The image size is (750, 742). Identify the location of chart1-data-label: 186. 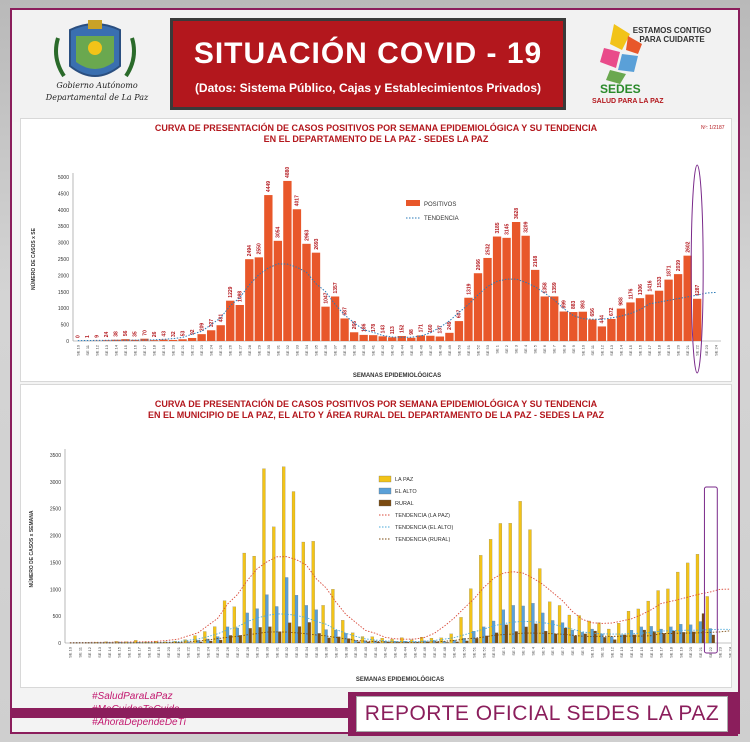
(364, 327).